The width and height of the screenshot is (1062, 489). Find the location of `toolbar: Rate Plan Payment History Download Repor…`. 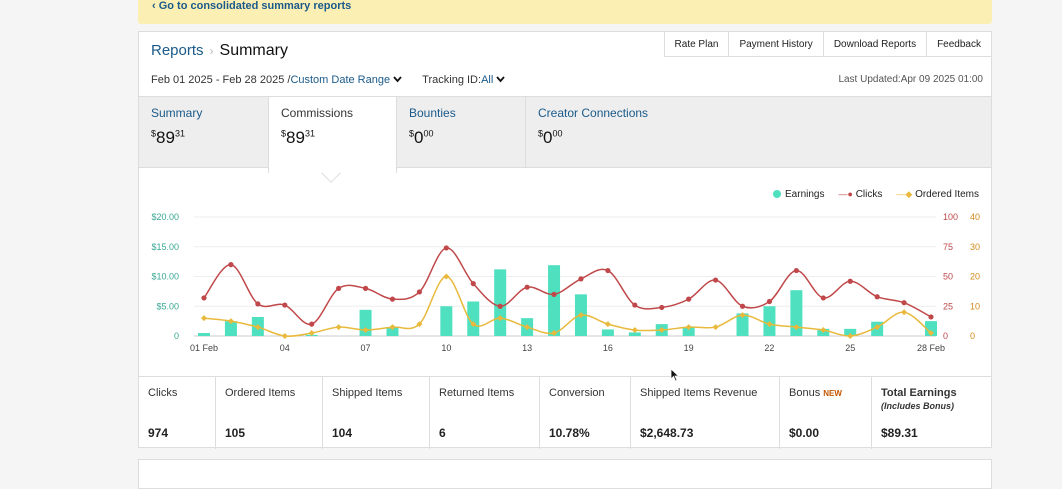

toolbar: Rate Plan Payment History Download Repor… is located at coordinates (827, 44).